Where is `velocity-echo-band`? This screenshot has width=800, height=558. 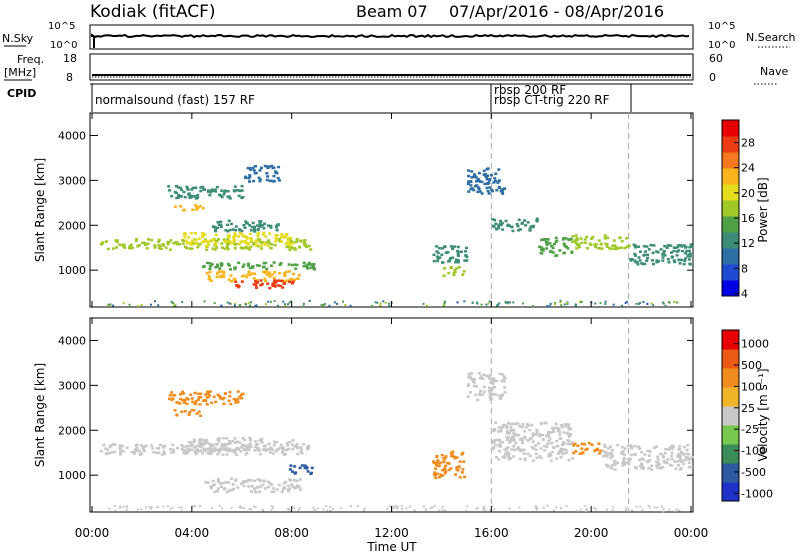 velocity-echo-band is located at coordinates (587, 448).